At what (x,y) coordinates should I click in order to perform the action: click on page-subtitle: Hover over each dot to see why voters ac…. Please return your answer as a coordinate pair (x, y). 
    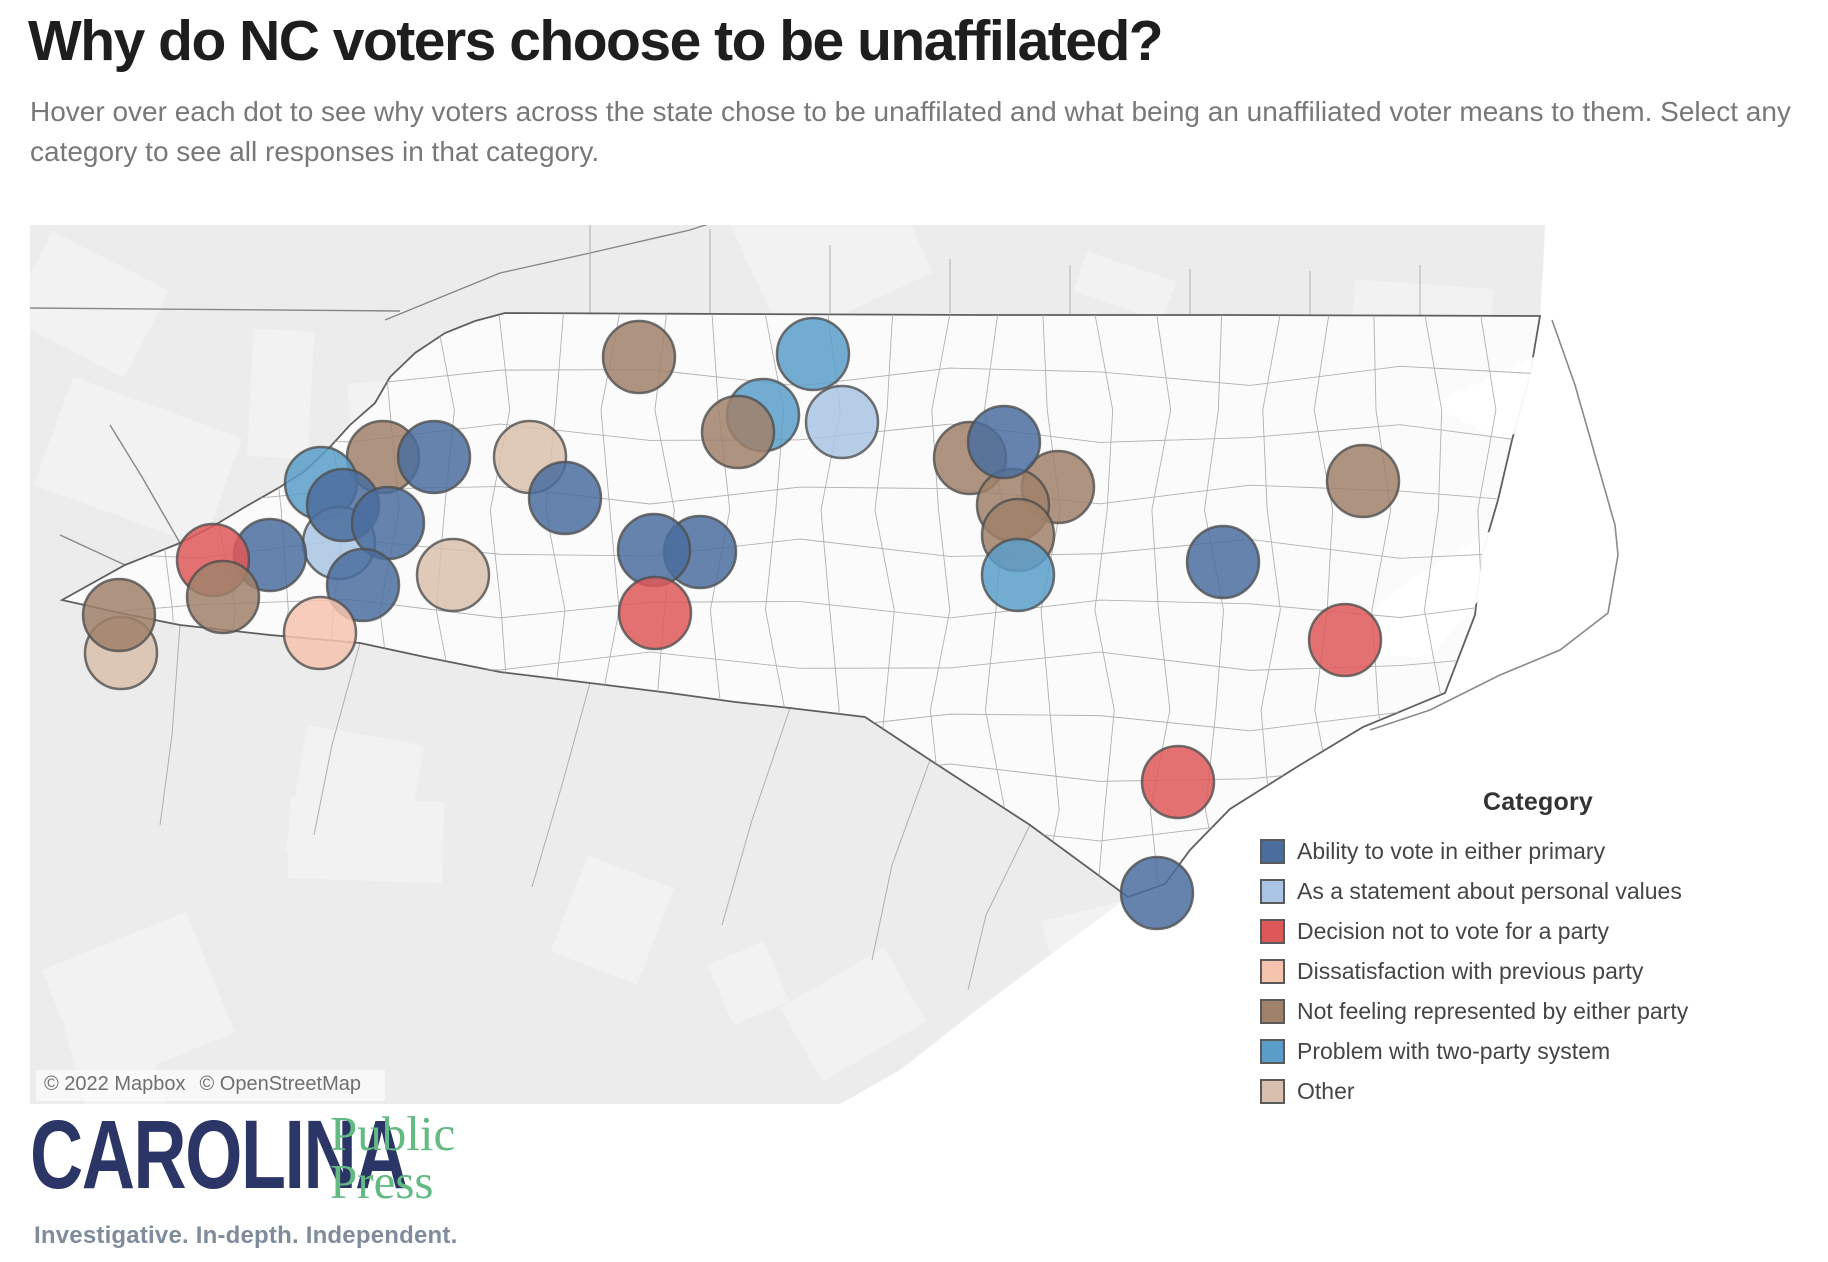
    Looking at the image, I should click on (910, 131).